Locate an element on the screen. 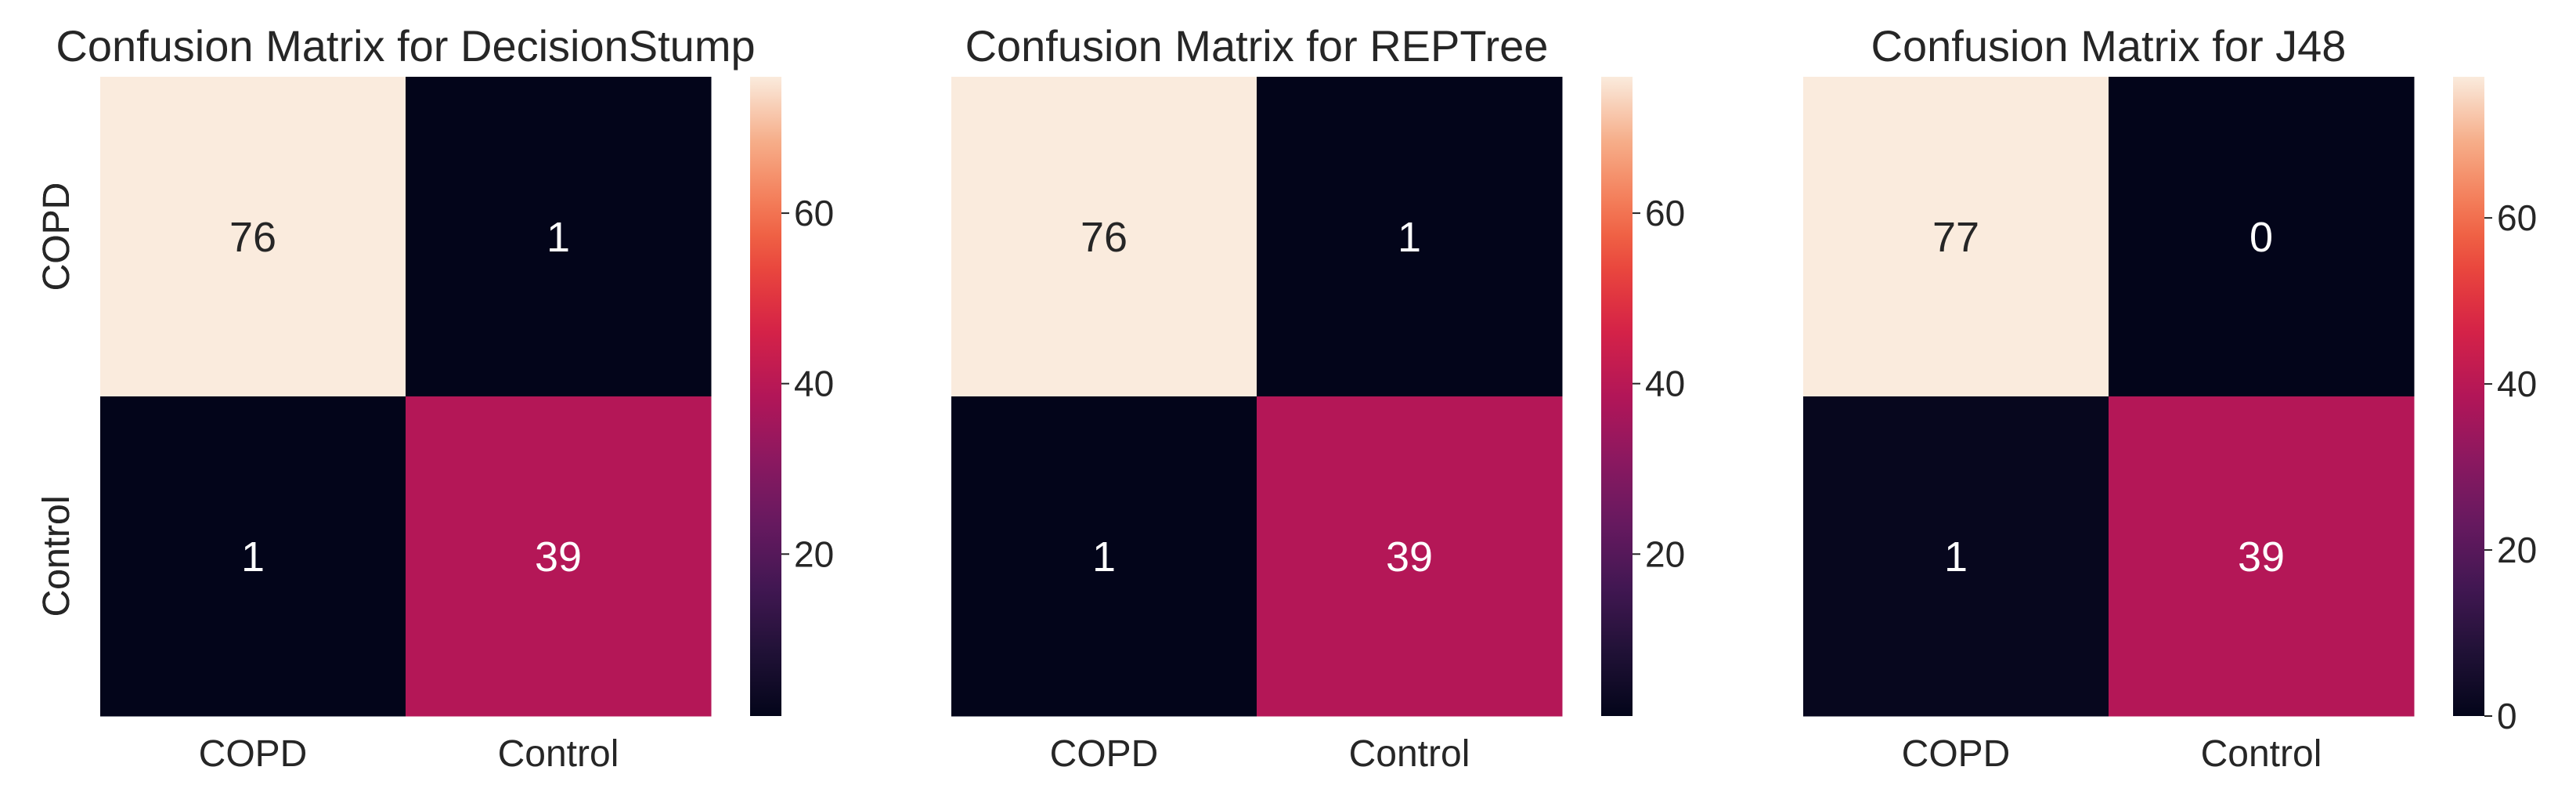  cell-value-label: 0 is located at coordinates (2261, 238).